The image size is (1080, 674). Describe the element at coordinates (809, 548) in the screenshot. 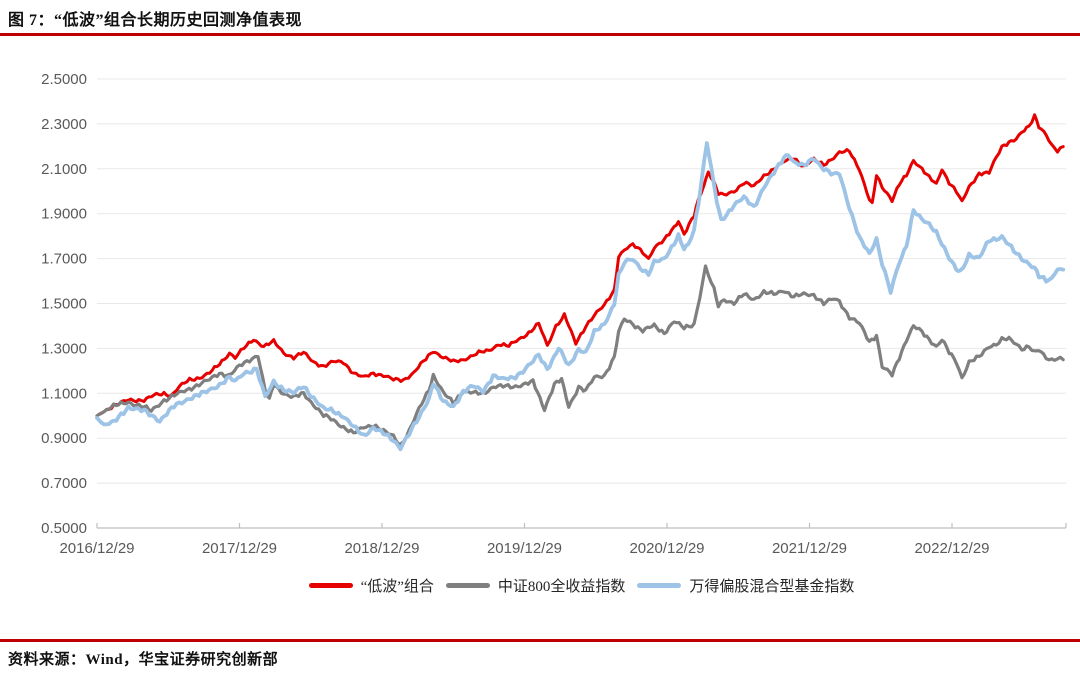

I see `x-axis-tick-label: 2021/12/29` at that location.